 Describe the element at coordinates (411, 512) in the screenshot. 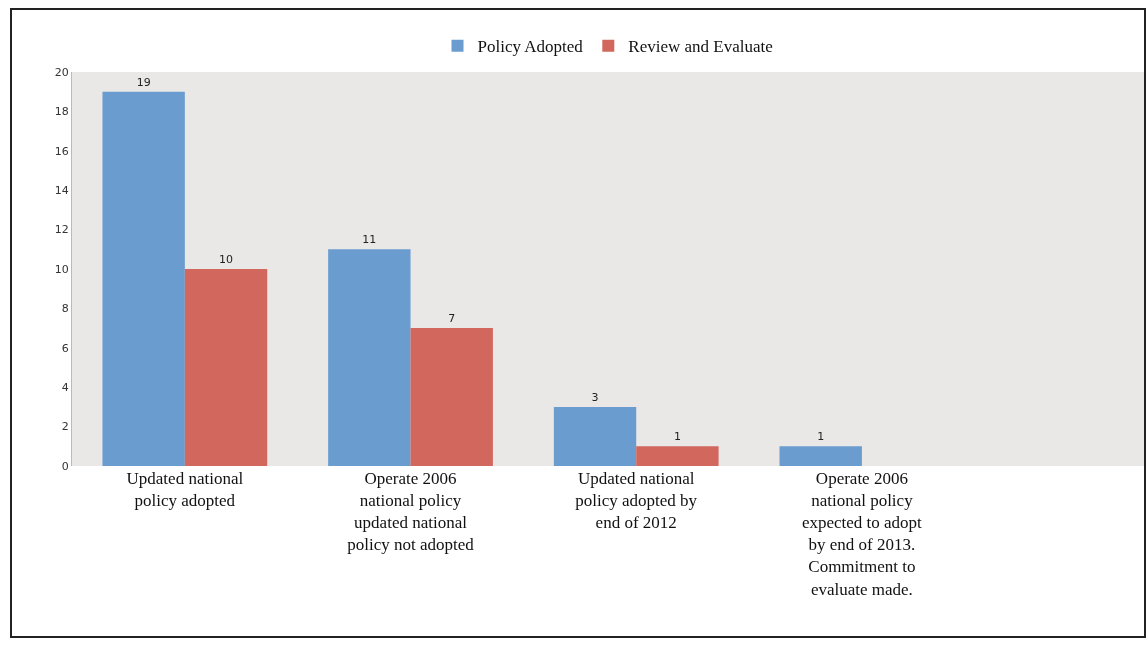

I see `x-tick-label: Operate 2006 national policy updated national policy not adopted` at that location.